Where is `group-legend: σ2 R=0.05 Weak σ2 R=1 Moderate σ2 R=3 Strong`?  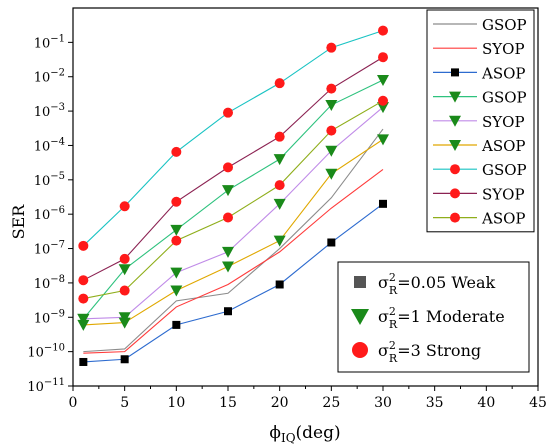 group-legend: σ2 R=0.05 Weak σ2 R=1 Moderate σ2 R=3 Strong is located at coordinates (433, 317).